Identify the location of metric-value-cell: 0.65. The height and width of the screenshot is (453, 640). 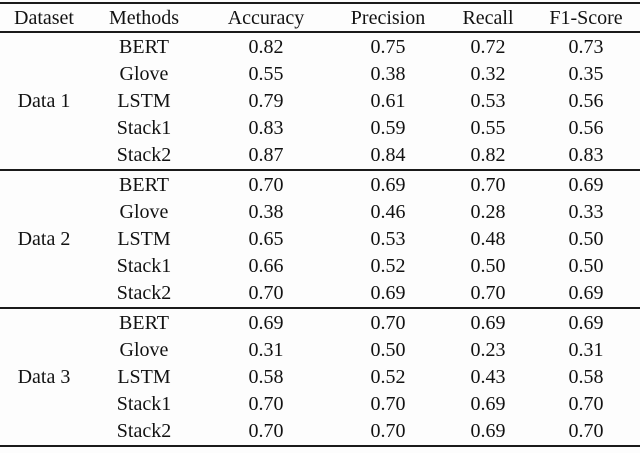
(266, 238).